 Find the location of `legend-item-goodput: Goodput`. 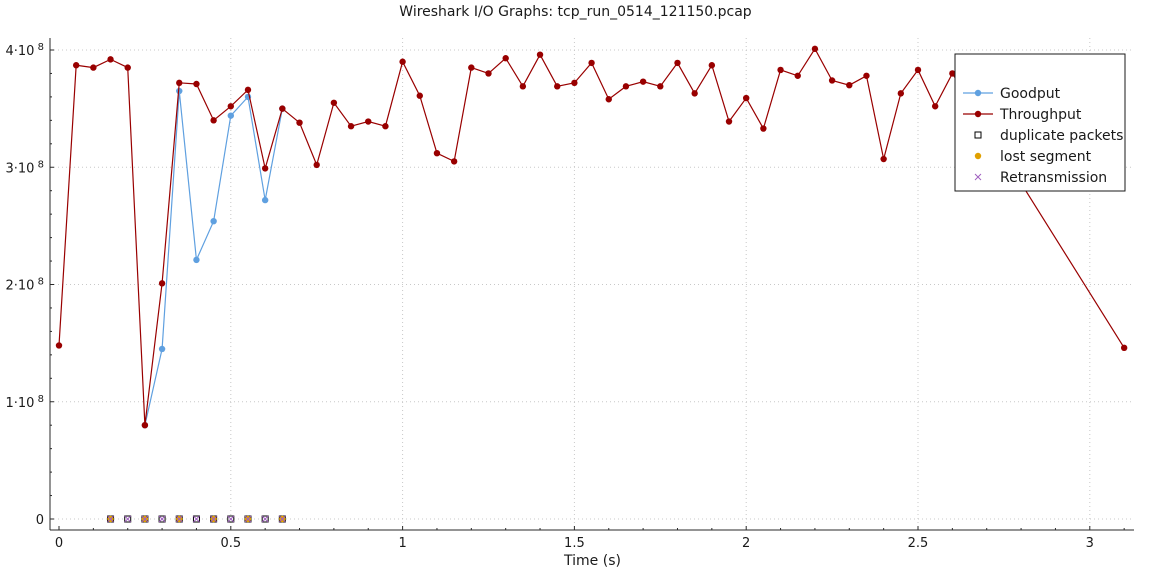

legend-item-goodput: Goodput is located at coordinates (1012, 94).